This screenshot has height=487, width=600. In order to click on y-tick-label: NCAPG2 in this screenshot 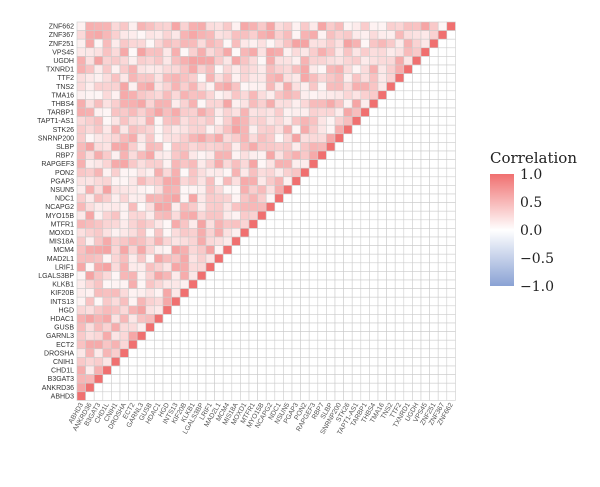, I will do `click(59, 207)`.